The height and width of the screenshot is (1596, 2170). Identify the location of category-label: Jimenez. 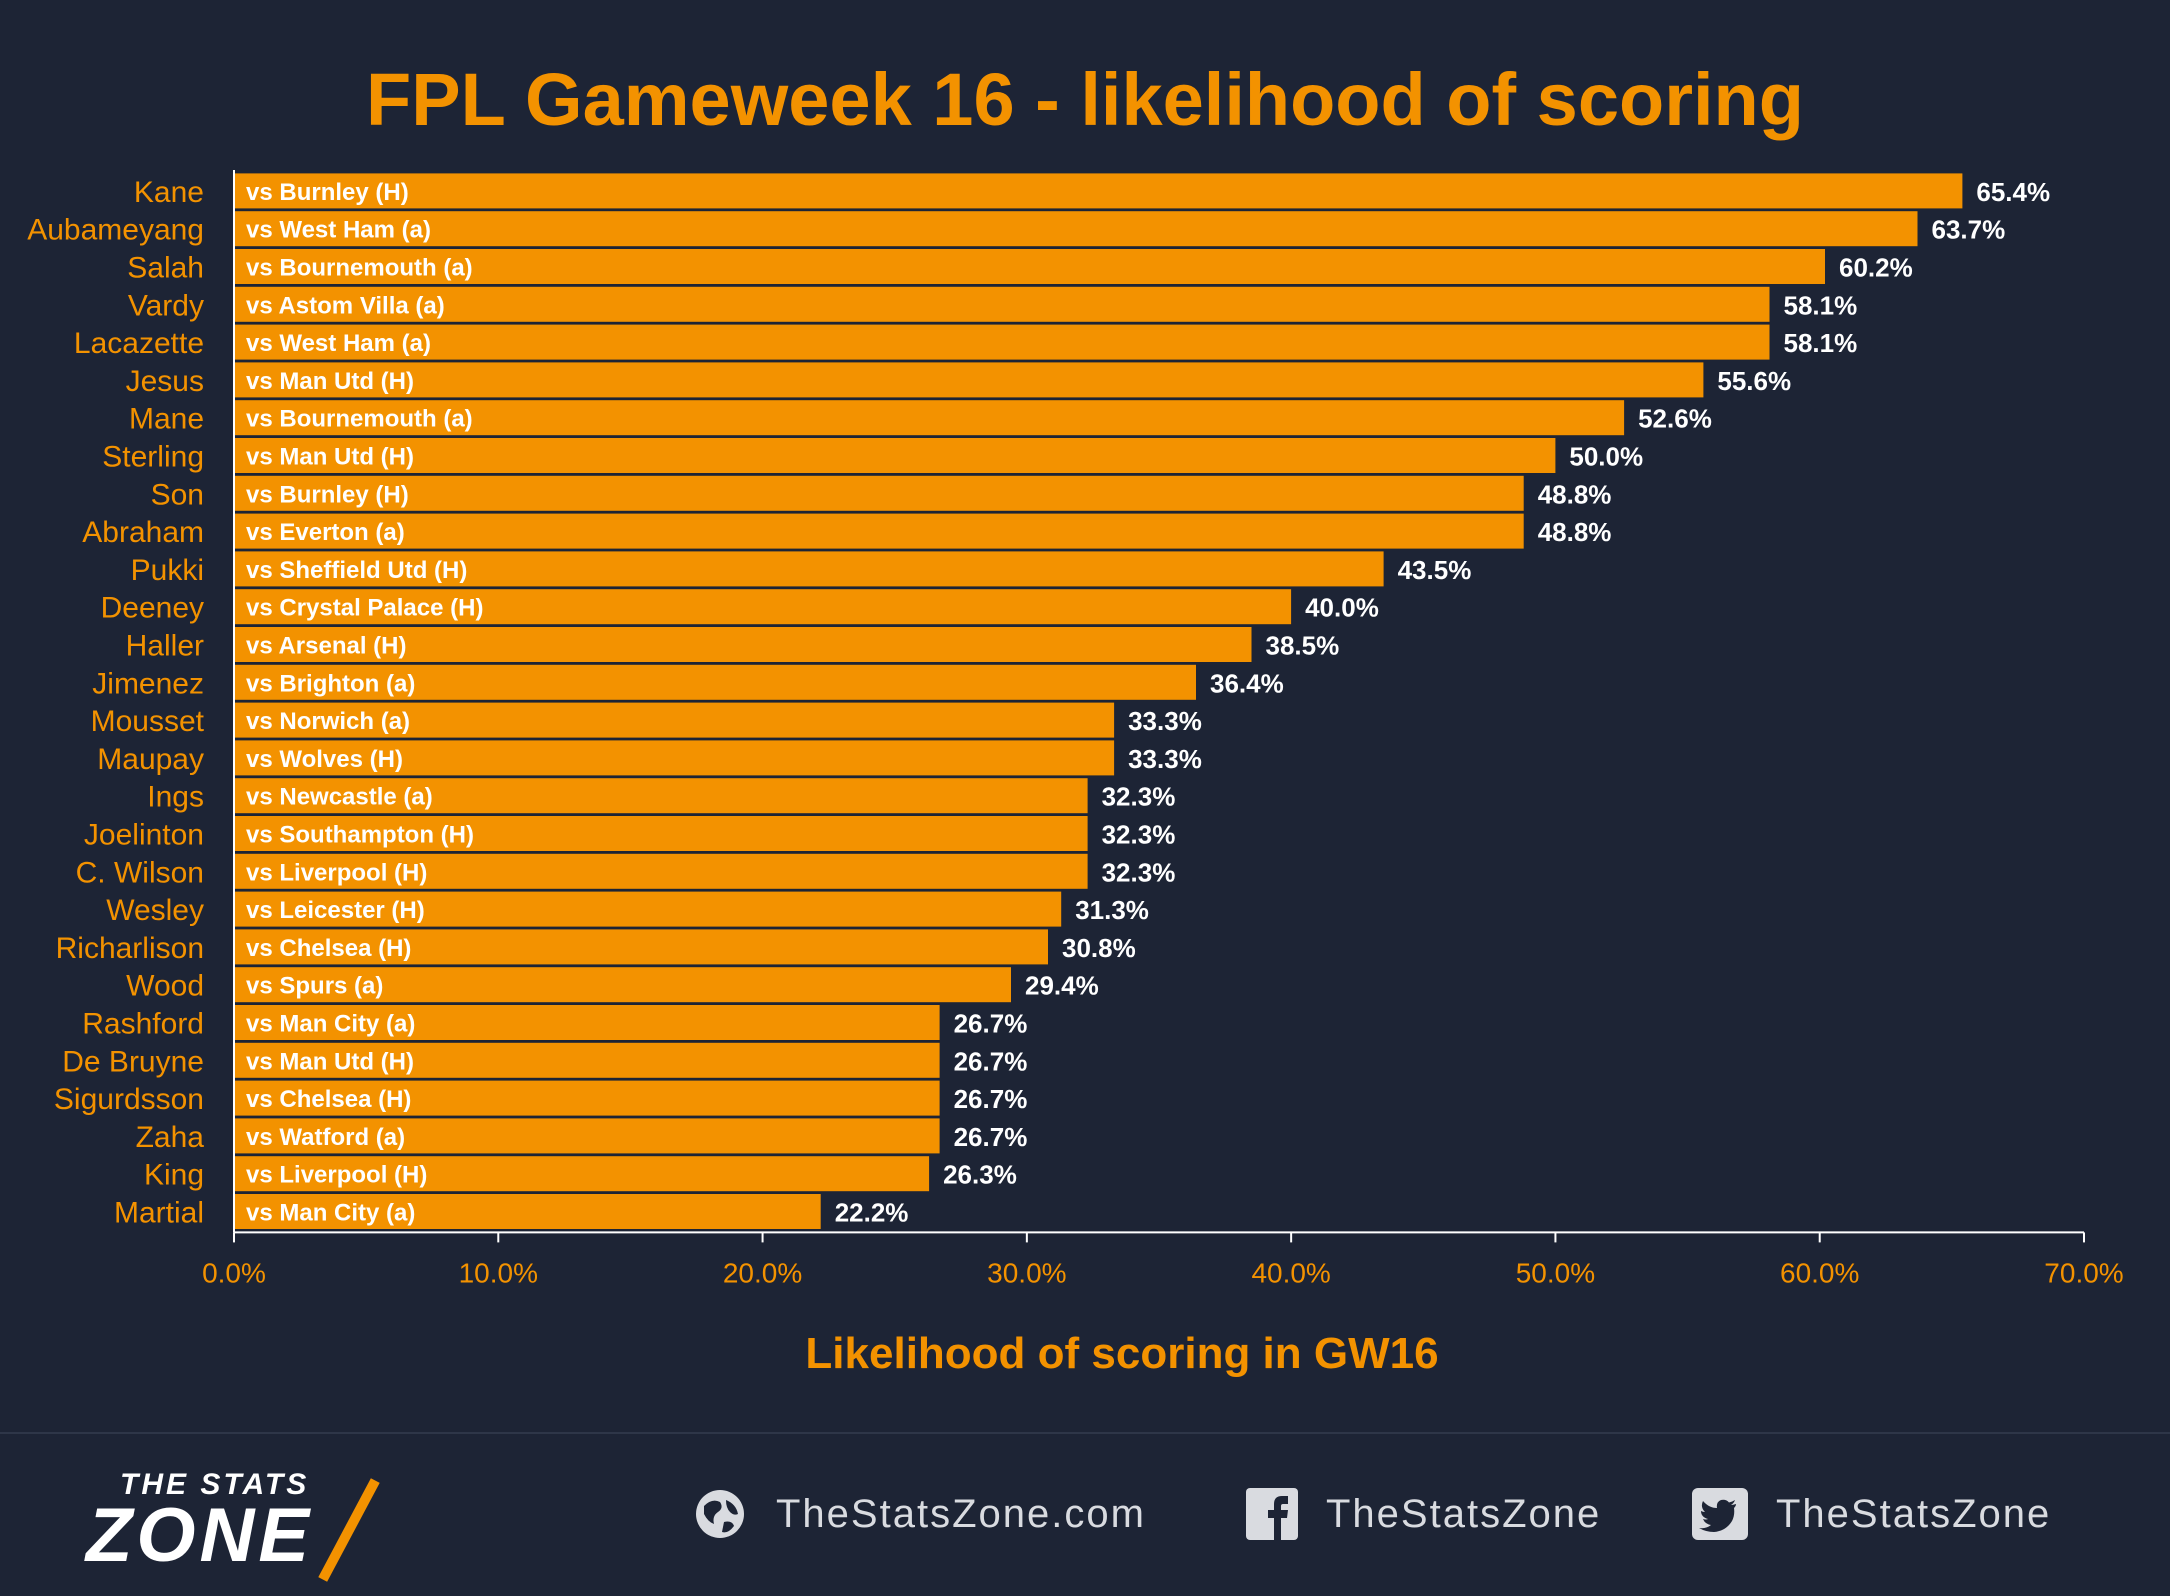
(148, 683).